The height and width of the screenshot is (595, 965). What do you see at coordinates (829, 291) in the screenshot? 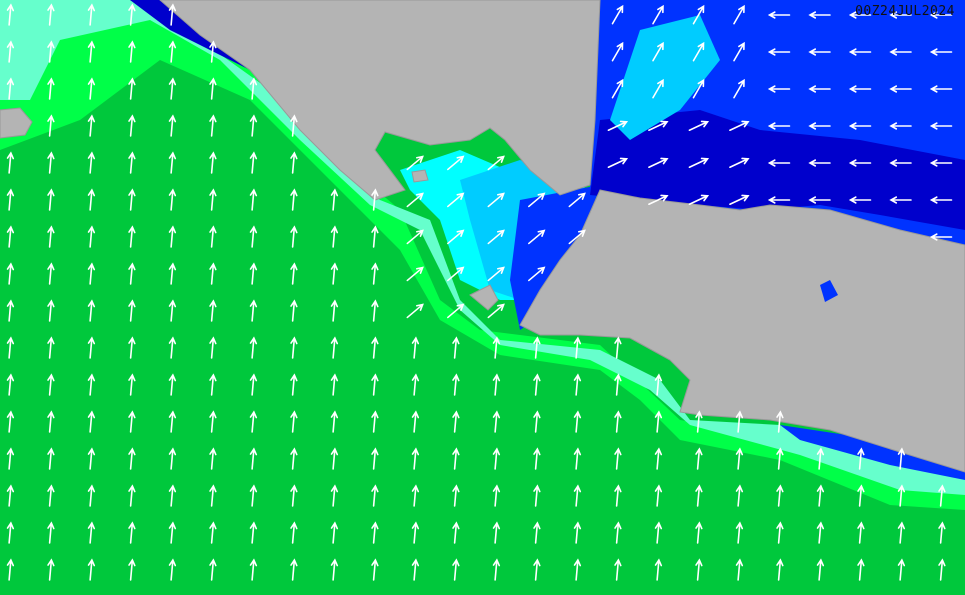
I see `inland-lake` at bounding box center [829, 291].